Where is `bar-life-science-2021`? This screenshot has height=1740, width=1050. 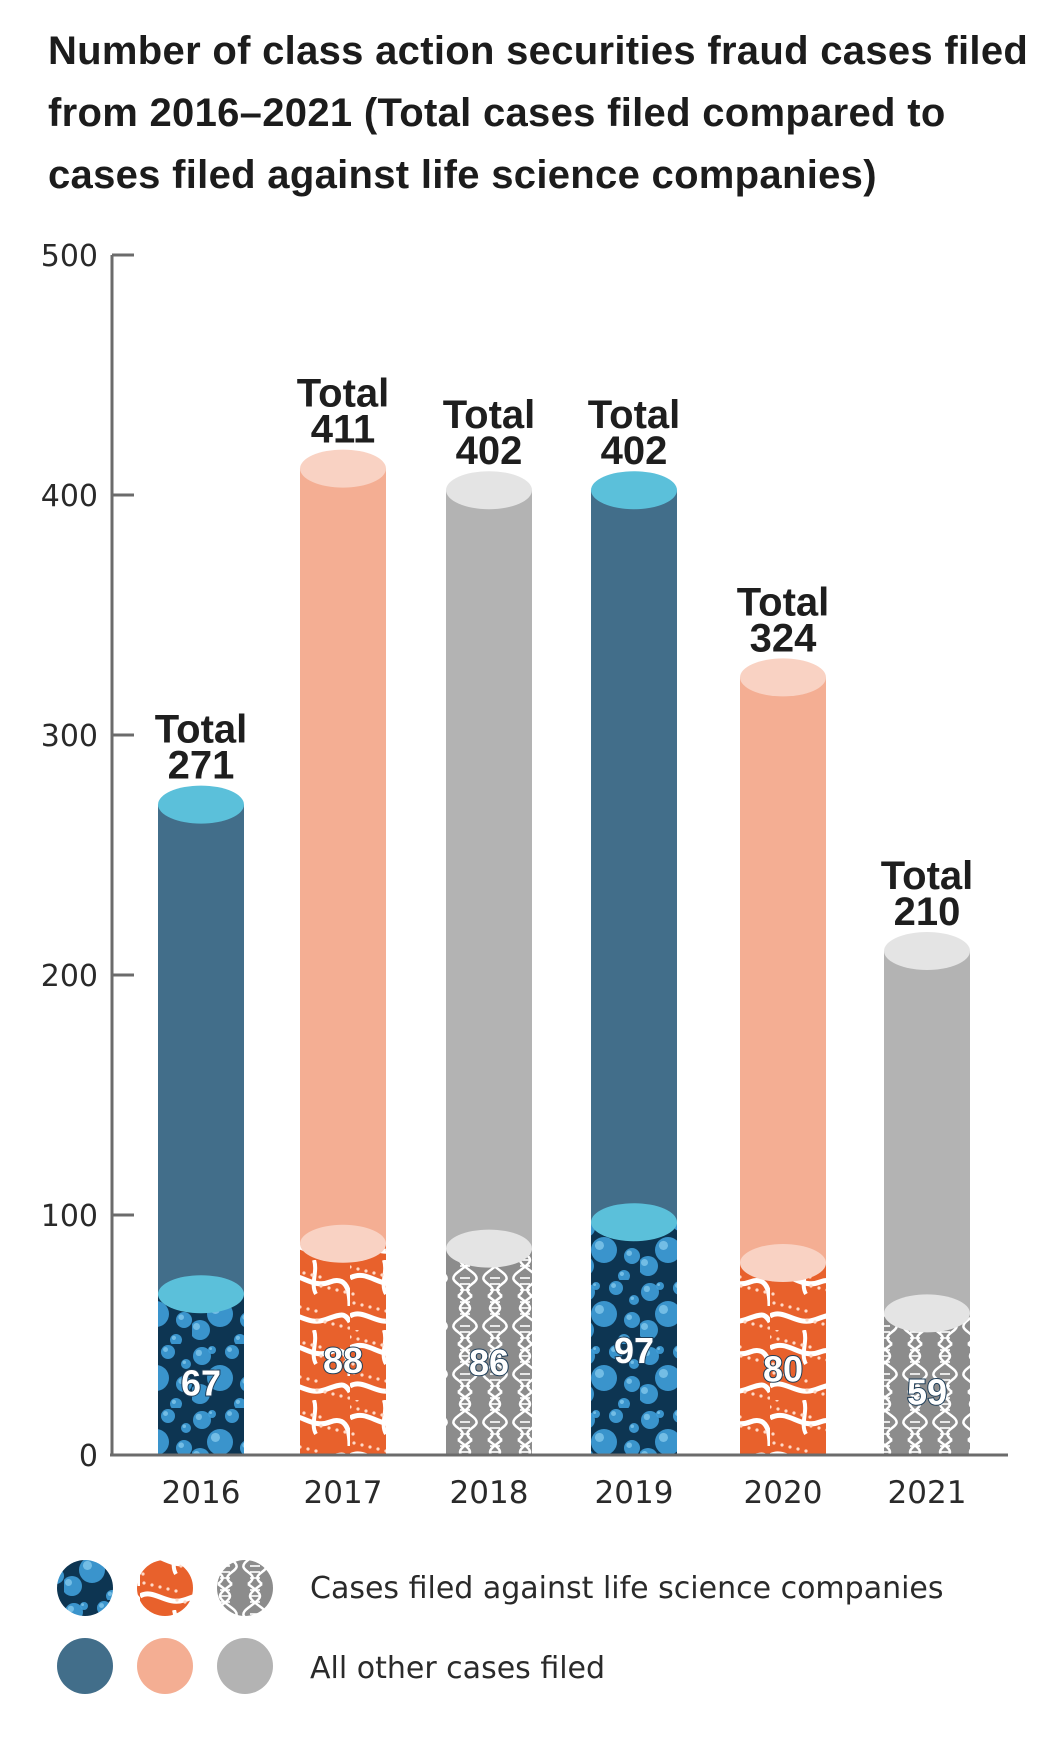
bar-life-science-2021 is located at coordinates (927, 1384).